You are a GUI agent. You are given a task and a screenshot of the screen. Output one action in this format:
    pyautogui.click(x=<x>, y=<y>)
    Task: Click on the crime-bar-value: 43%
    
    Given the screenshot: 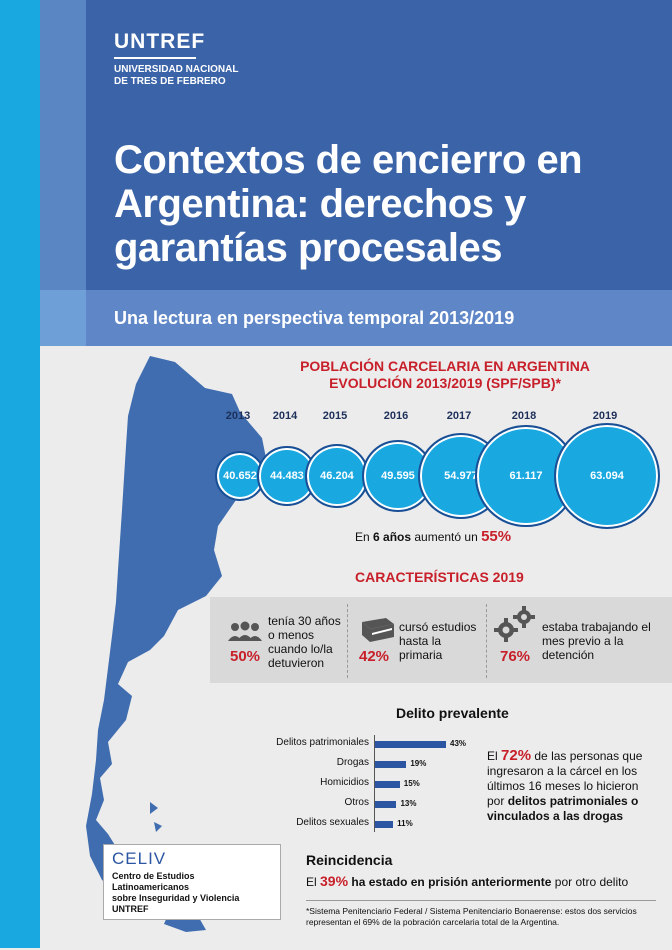 What is the action you would take?
    pyautogui.click(x=458, y=743)
    